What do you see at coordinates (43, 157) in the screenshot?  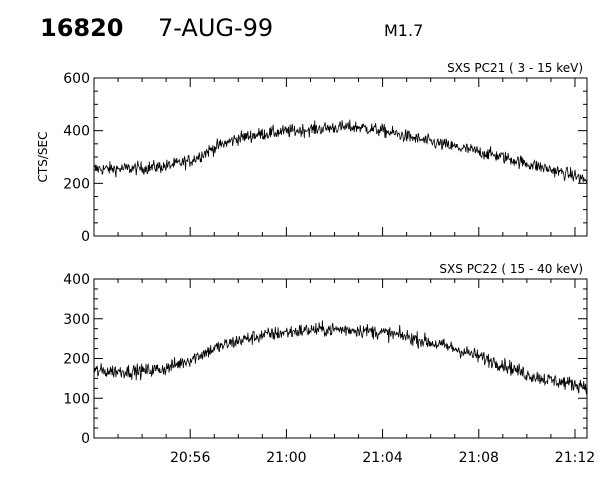 I see `y-axis-label: CTS/SEC` at bounding box center [43, 157].